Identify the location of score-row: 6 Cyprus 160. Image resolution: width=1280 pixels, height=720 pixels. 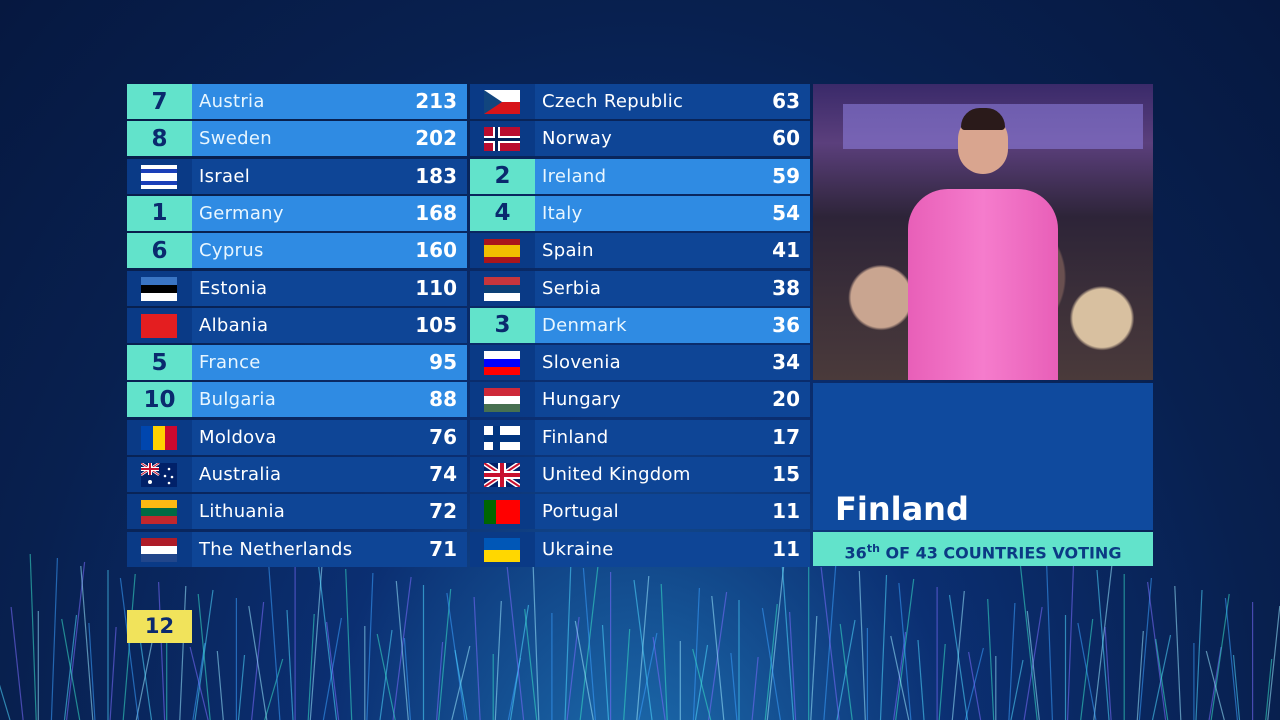
(297, 251).